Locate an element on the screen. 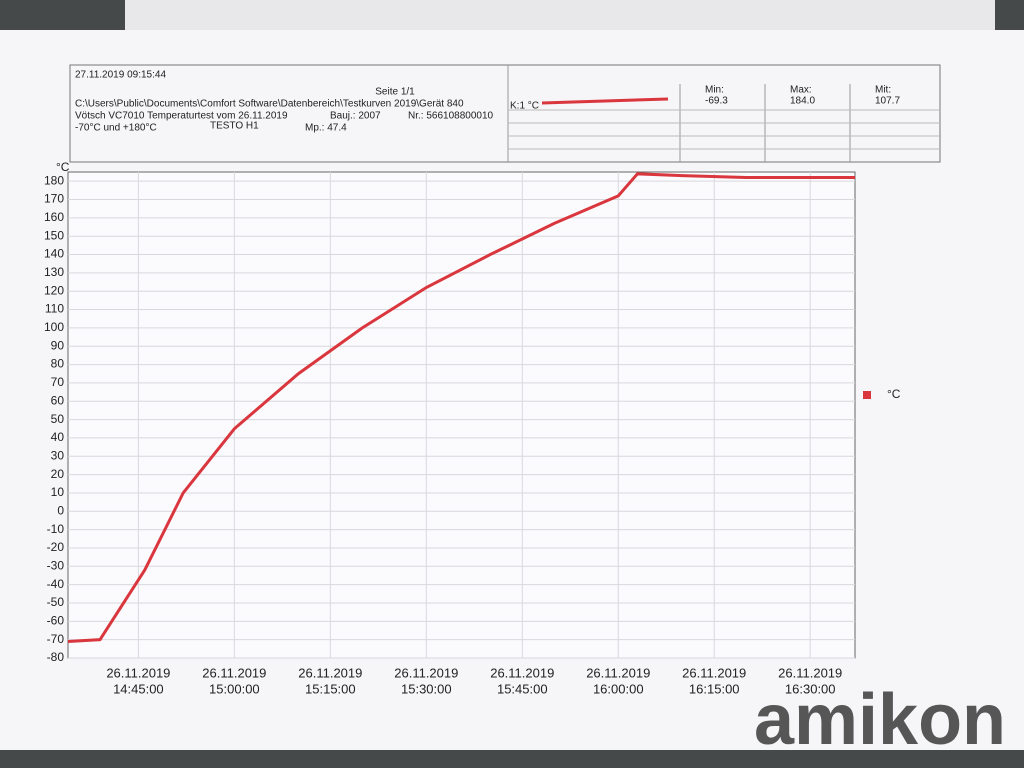 This screenshot has height=768, width=1024. y-tick-label: 30 is located at coordinates (58, 455).